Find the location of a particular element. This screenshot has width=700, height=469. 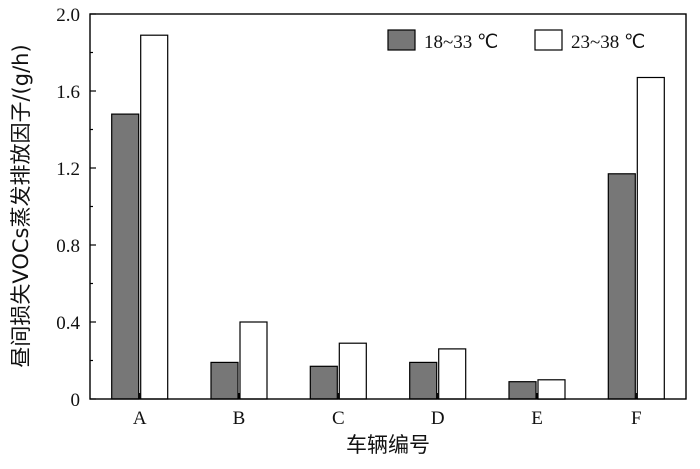

y-axis-label: 昼间损失VOCs蒸发排放因子/(g/h) is located at coordinates (21, 205).